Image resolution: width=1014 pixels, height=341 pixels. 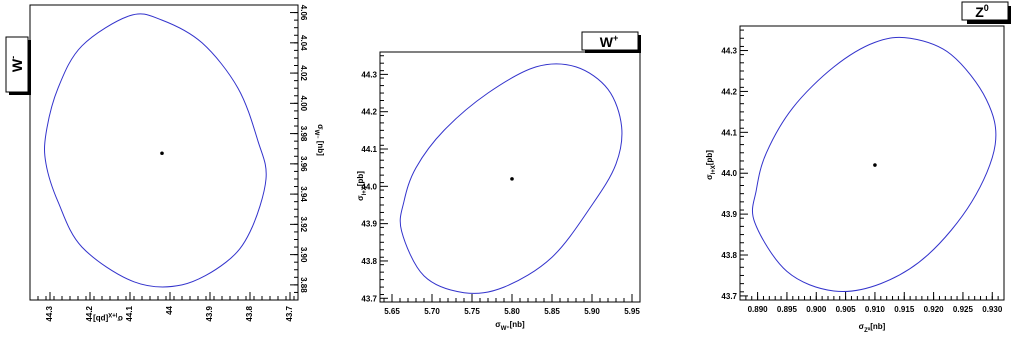 I want to click on x-tick-label: 0.930, so click(x=992, y=309).